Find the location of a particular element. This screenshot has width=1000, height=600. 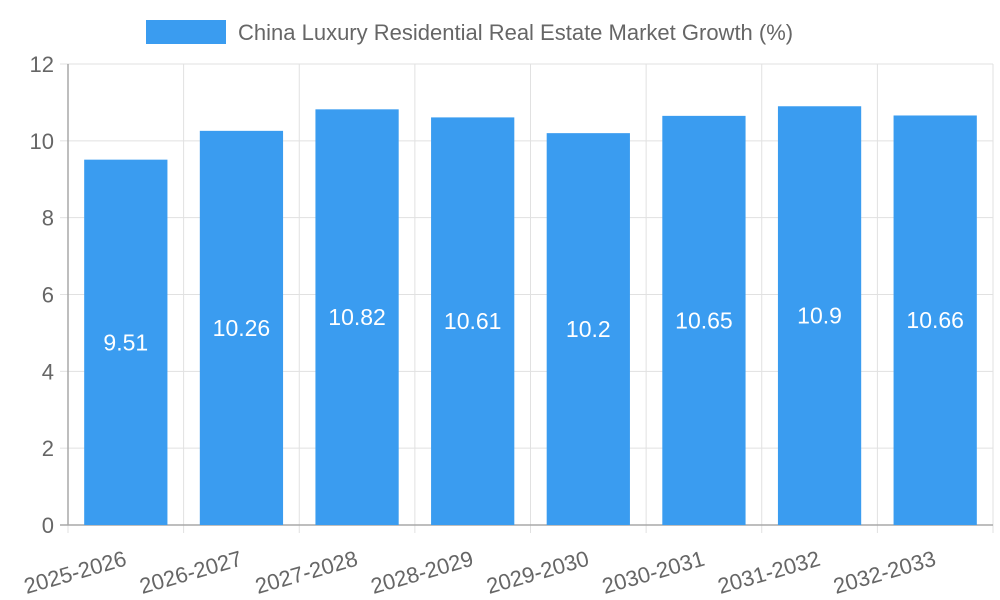

x-tick-label: 2028-2029 is located at coordinates (422, 572).